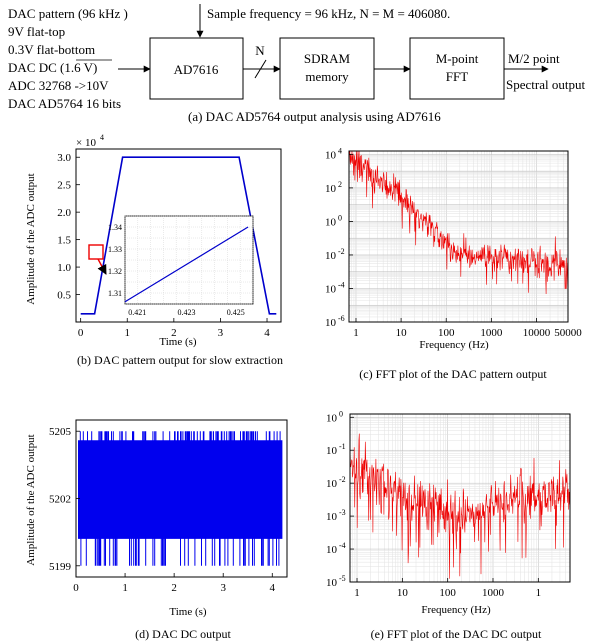 The image size is (611, 644). Describe the element at coordinates (341, 251) in the screenshot. I see `c-ytick-exp: -2` at that location.